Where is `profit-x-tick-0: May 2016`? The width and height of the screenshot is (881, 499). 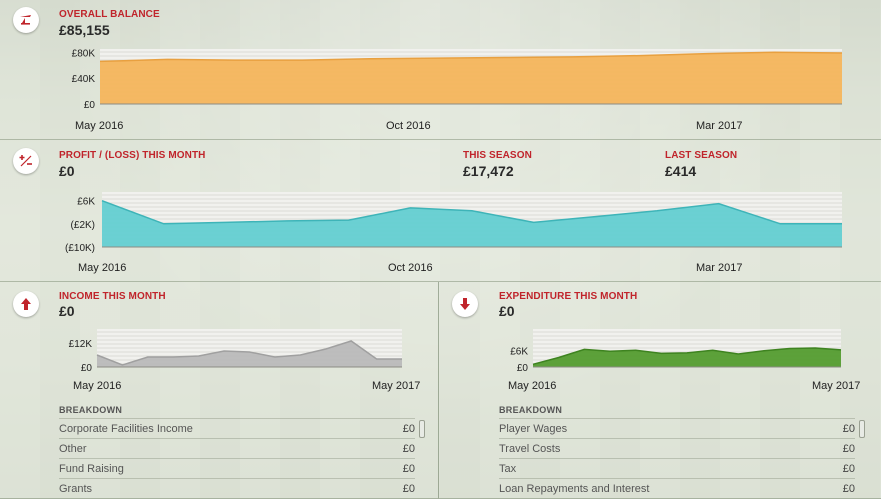 profit-x-tick-0: May 2016 is located at coordinates (102, 268).